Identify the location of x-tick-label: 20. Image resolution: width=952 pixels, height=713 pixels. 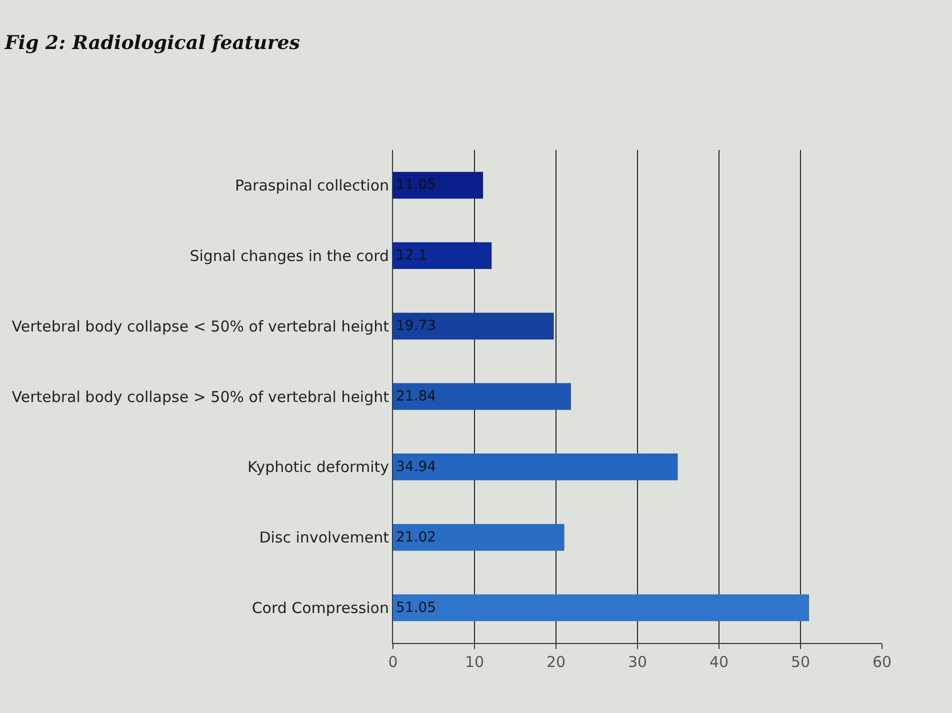
(556, 662).